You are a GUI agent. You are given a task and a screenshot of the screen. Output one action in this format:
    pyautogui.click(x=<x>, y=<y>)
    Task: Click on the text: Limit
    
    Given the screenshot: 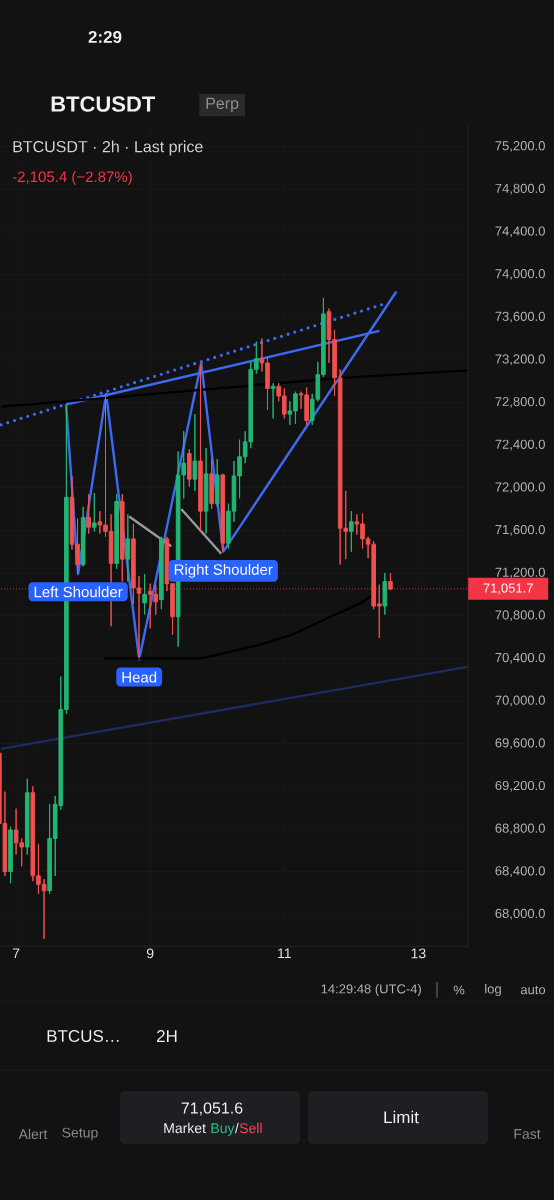 What is the action you would take?
    pyautogui.click(x=401, y=1117)
    